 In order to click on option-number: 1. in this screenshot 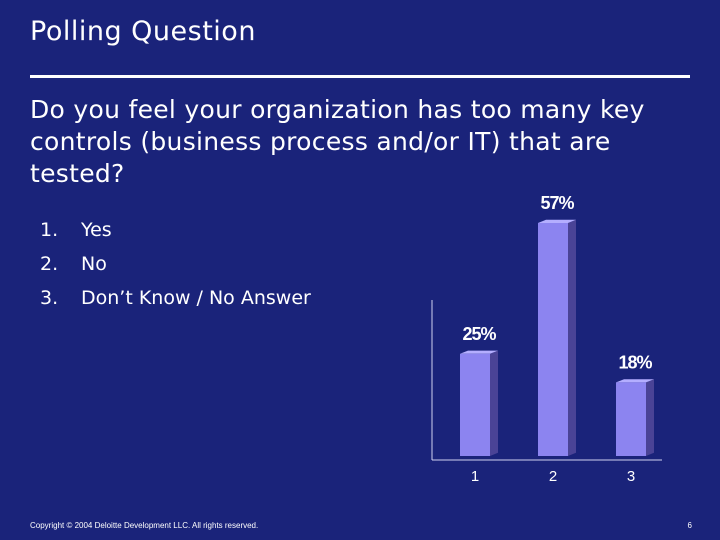, I will do `click(49, 230)`.